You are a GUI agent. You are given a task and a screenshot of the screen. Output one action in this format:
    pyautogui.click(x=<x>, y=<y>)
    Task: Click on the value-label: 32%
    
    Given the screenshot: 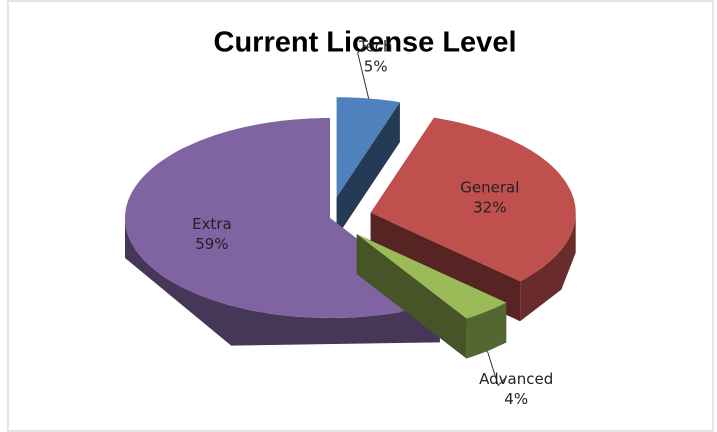 What is the action you would take?
    pyautogui.click(x=489, y=207)
    